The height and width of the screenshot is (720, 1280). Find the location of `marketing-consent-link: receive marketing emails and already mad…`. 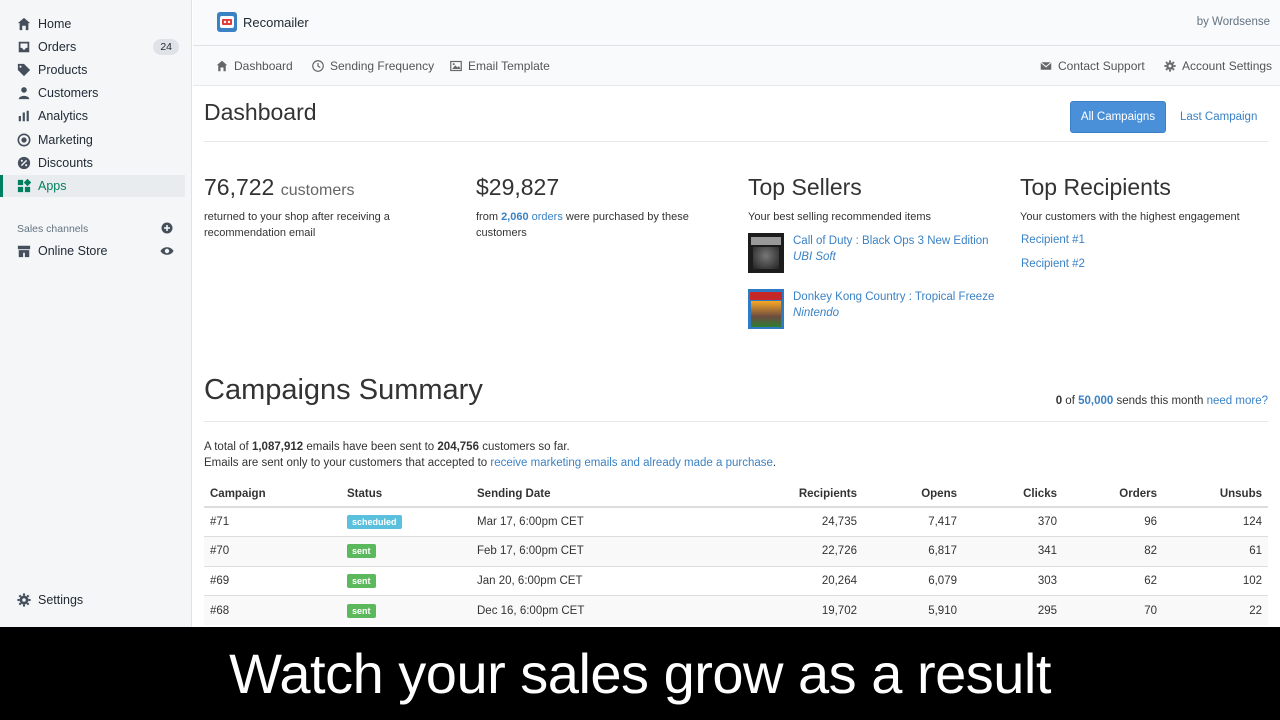

marketing-consent-link: receive marketing emails and already mad… is located at coordinates (631, 463).